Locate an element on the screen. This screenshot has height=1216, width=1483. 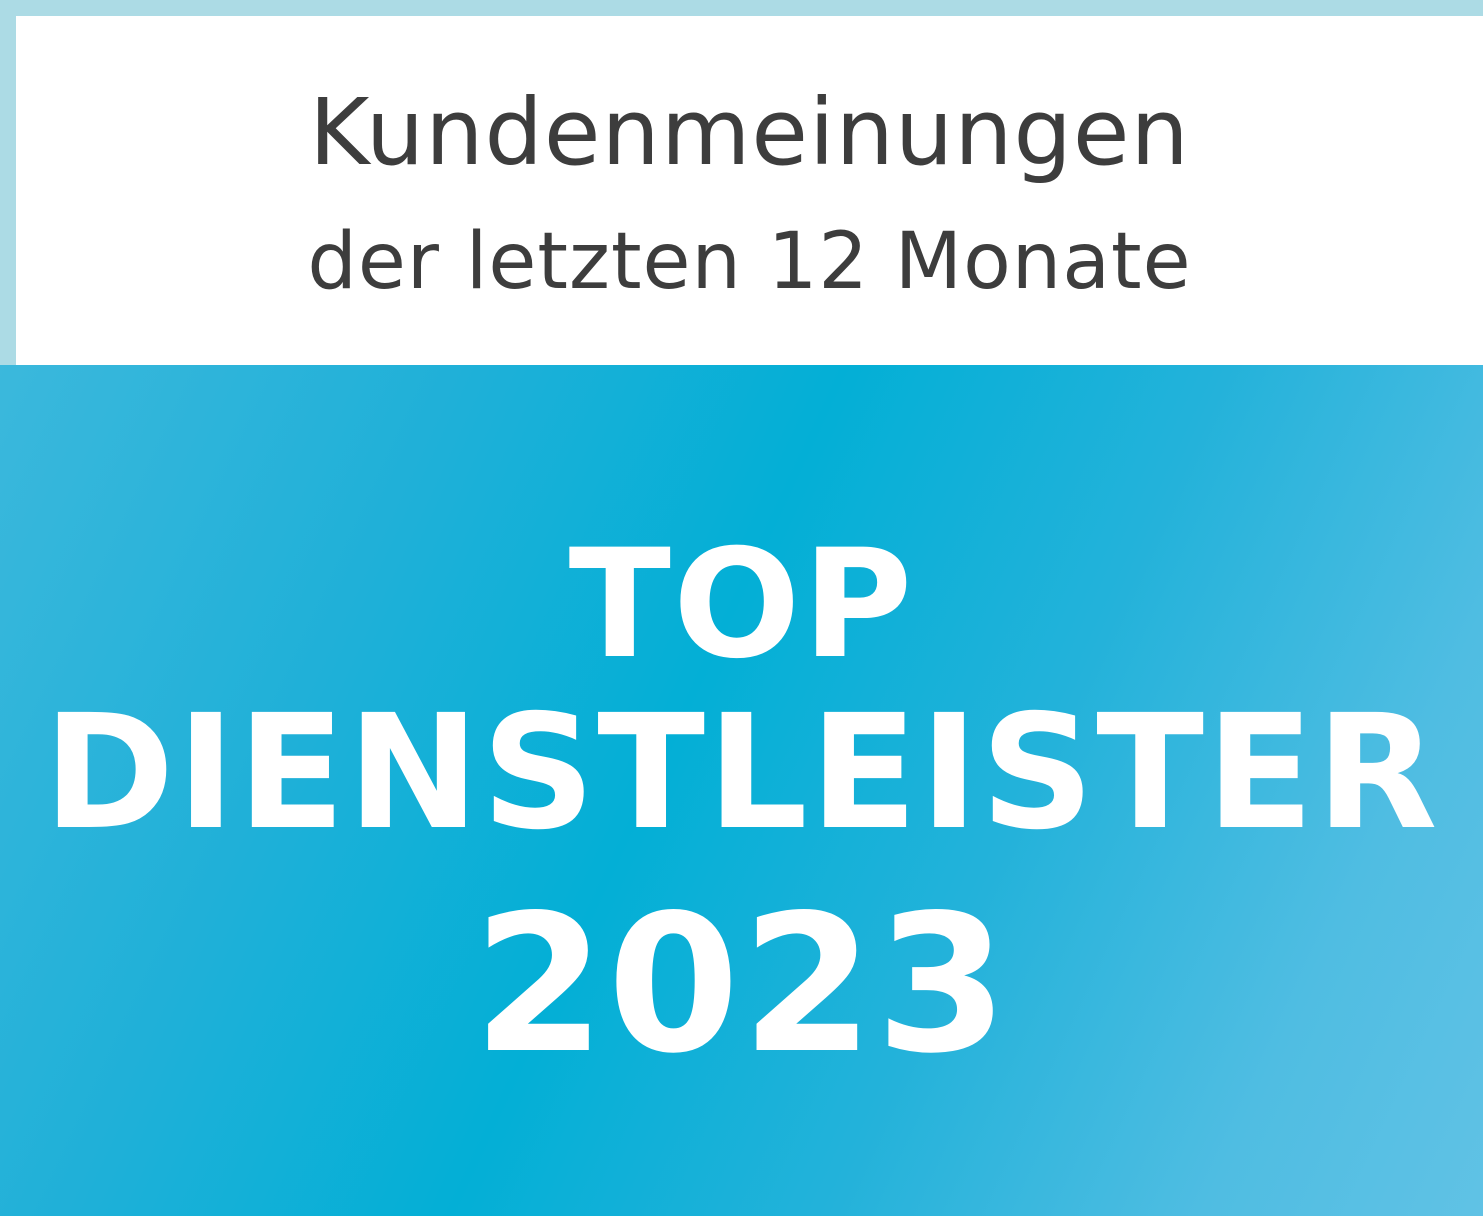
badge-year: 2023 is located at coordinates (741, 984).